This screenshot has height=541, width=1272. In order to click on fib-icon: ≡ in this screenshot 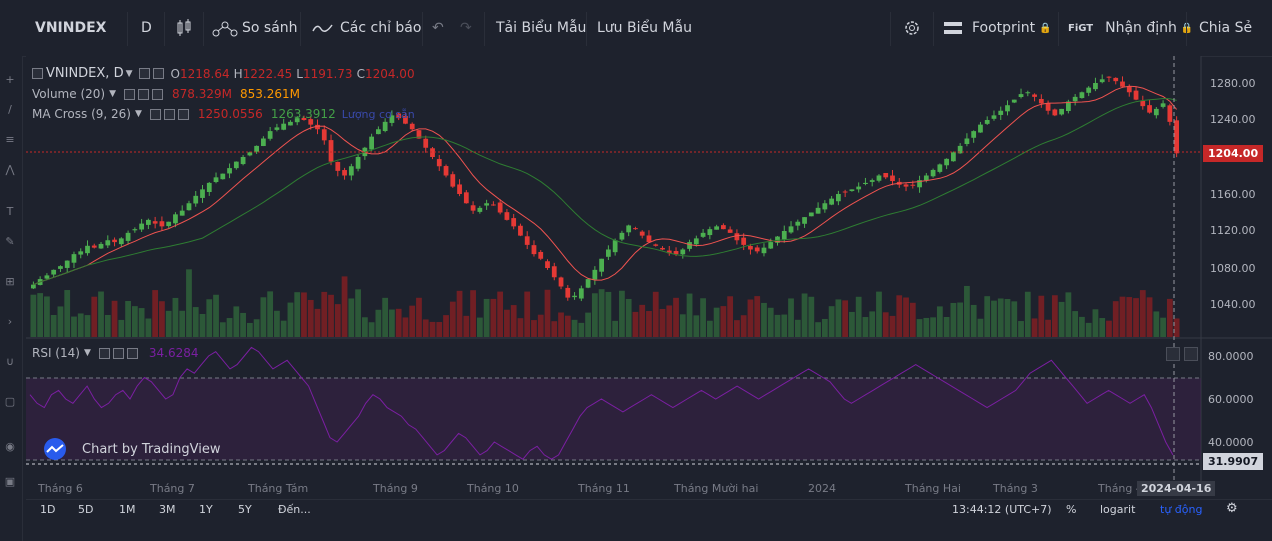, I will do `click(10, 139)`.